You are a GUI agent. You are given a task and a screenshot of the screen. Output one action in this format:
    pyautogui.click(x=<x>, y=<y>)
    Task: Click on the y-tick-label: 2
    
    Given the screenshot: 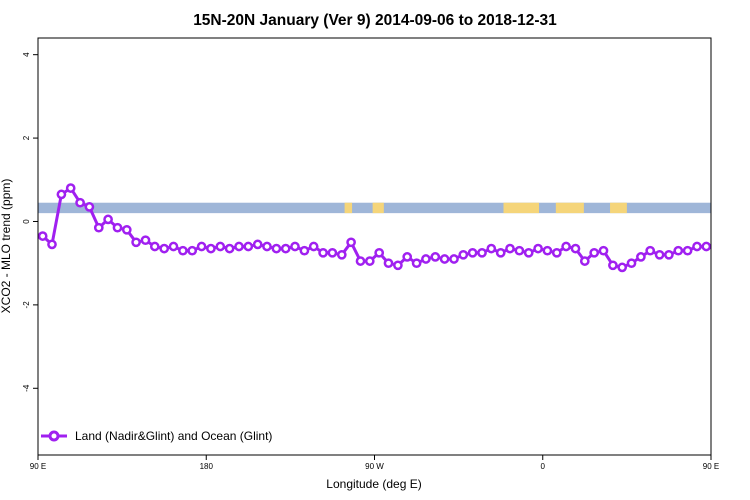 What is the action you would take?
    pyautogui.click(x=26, y=137)
    